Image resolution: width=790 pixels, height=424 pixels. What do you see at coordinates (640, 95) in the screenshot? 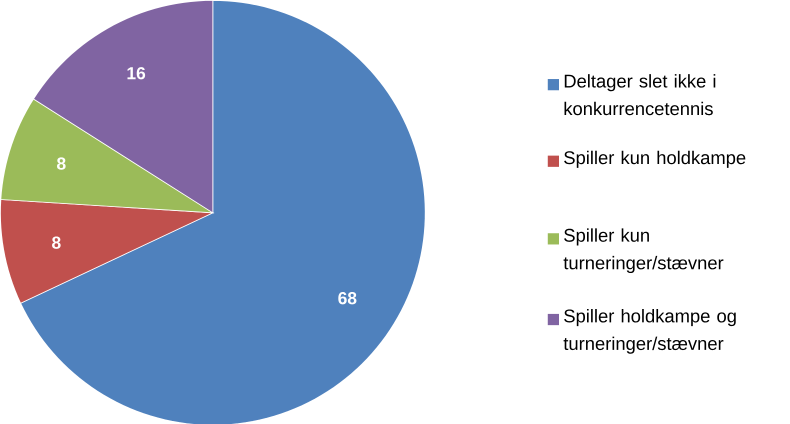
I see `legend-label: Deltager slet ikke i konkurrencetennis` at bounding box center [640, 95].